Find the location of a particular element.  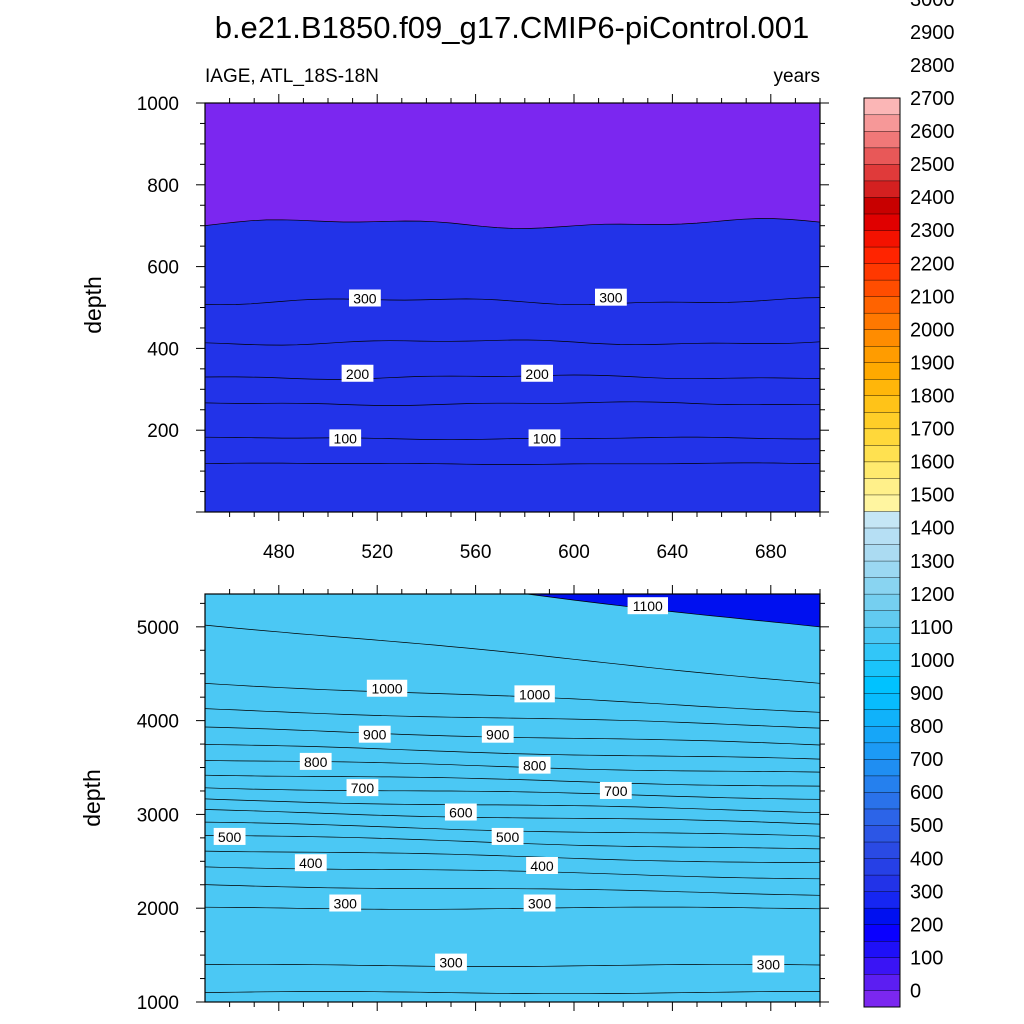

contour-label-text: 300 is located at coordinates (346, 904).